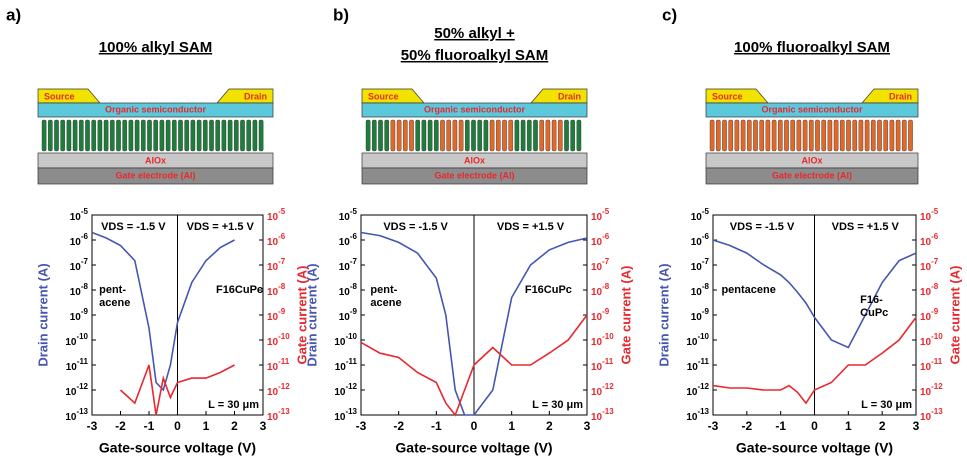 The height and width of the screenshot is (464, 967). What do you see at coordinates (600, 215) in the screenshot?
I see `y2-tick-label: 10⁻⁵` at bounding box center [600, 215].